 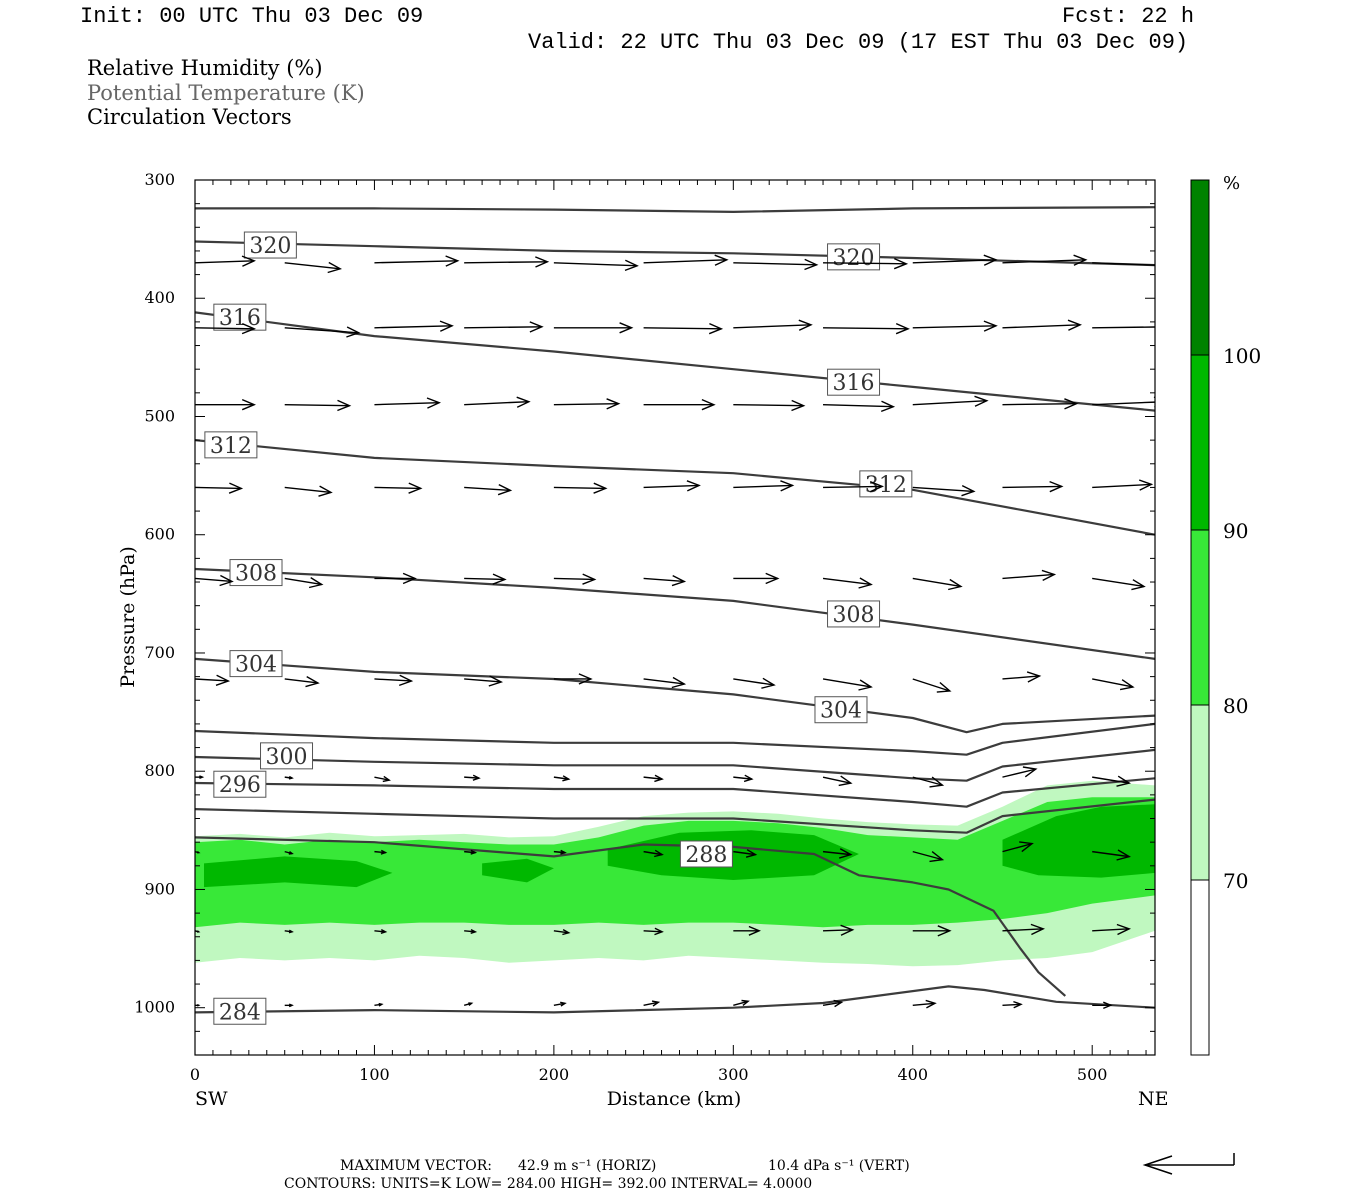 I want to click on max-vector-horizontal: 42.9 m s⁻¹ (HORIZ), so click(x=587, y=1166).